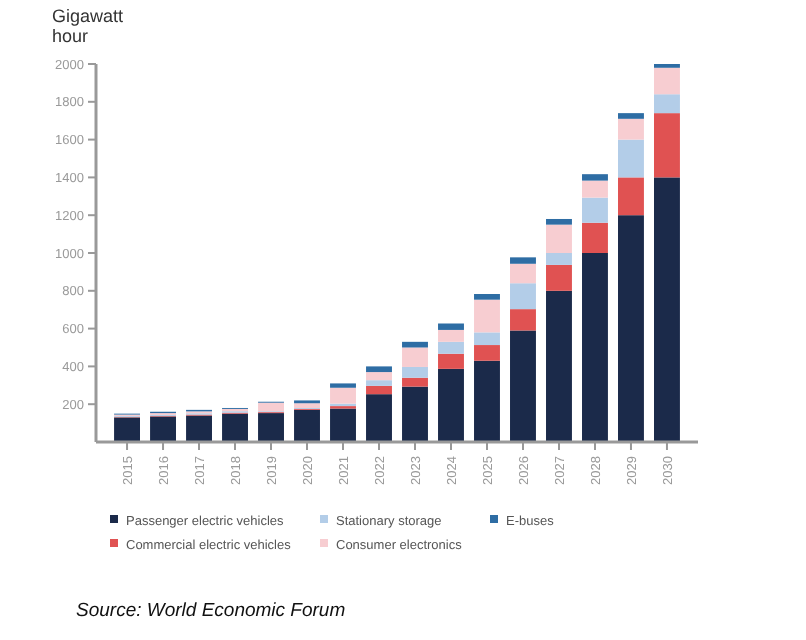 The width and height of the screenshot is (806, 640). I want to click on source-note: Source: World Economic Forum, so click(211, 611).